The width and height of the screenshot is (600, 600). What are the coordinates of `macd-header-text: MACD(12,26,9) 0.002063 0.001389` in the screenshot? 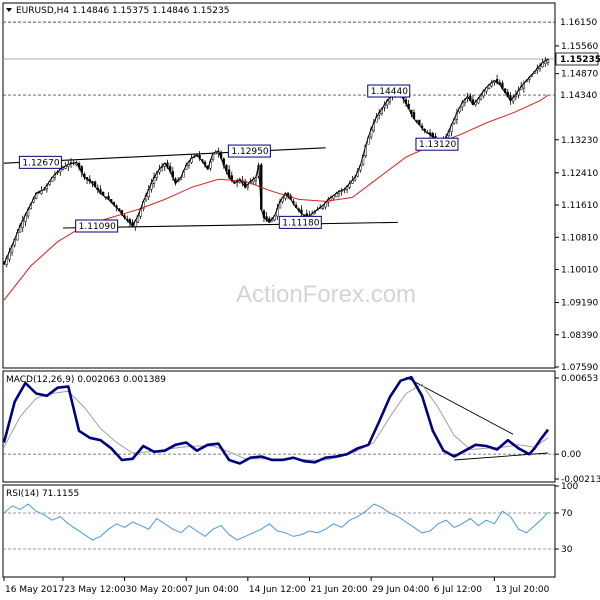 It's located at (86, 380).